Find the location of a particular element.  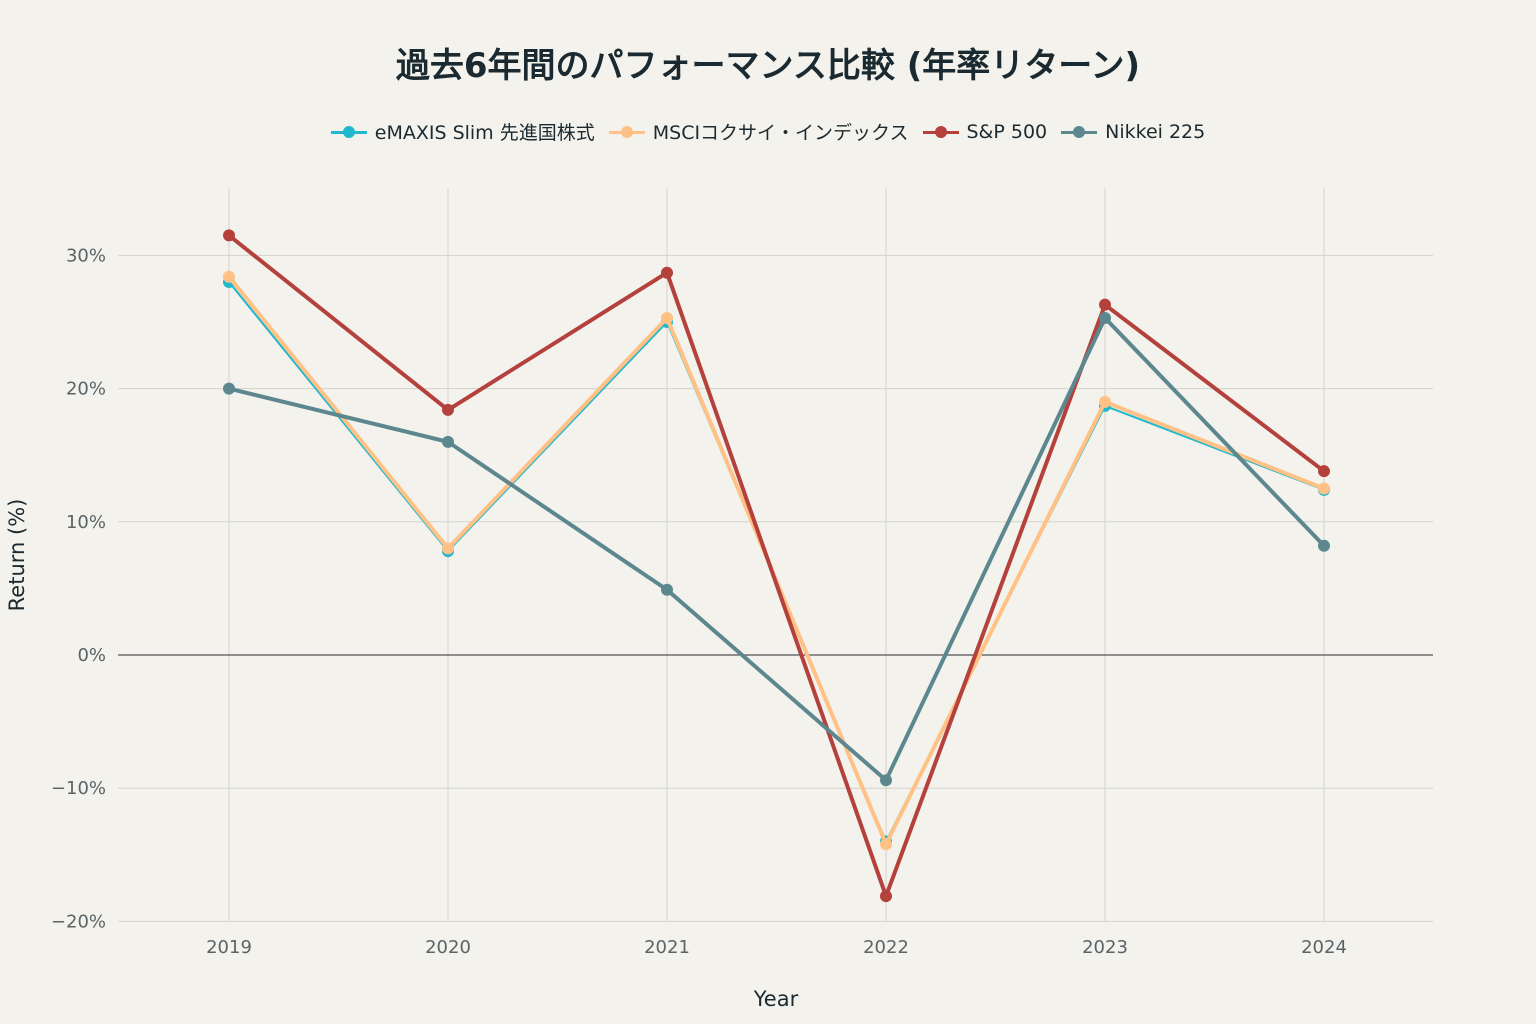

x-tick-label-2020: 2020 is located at coordinates (448, 947).